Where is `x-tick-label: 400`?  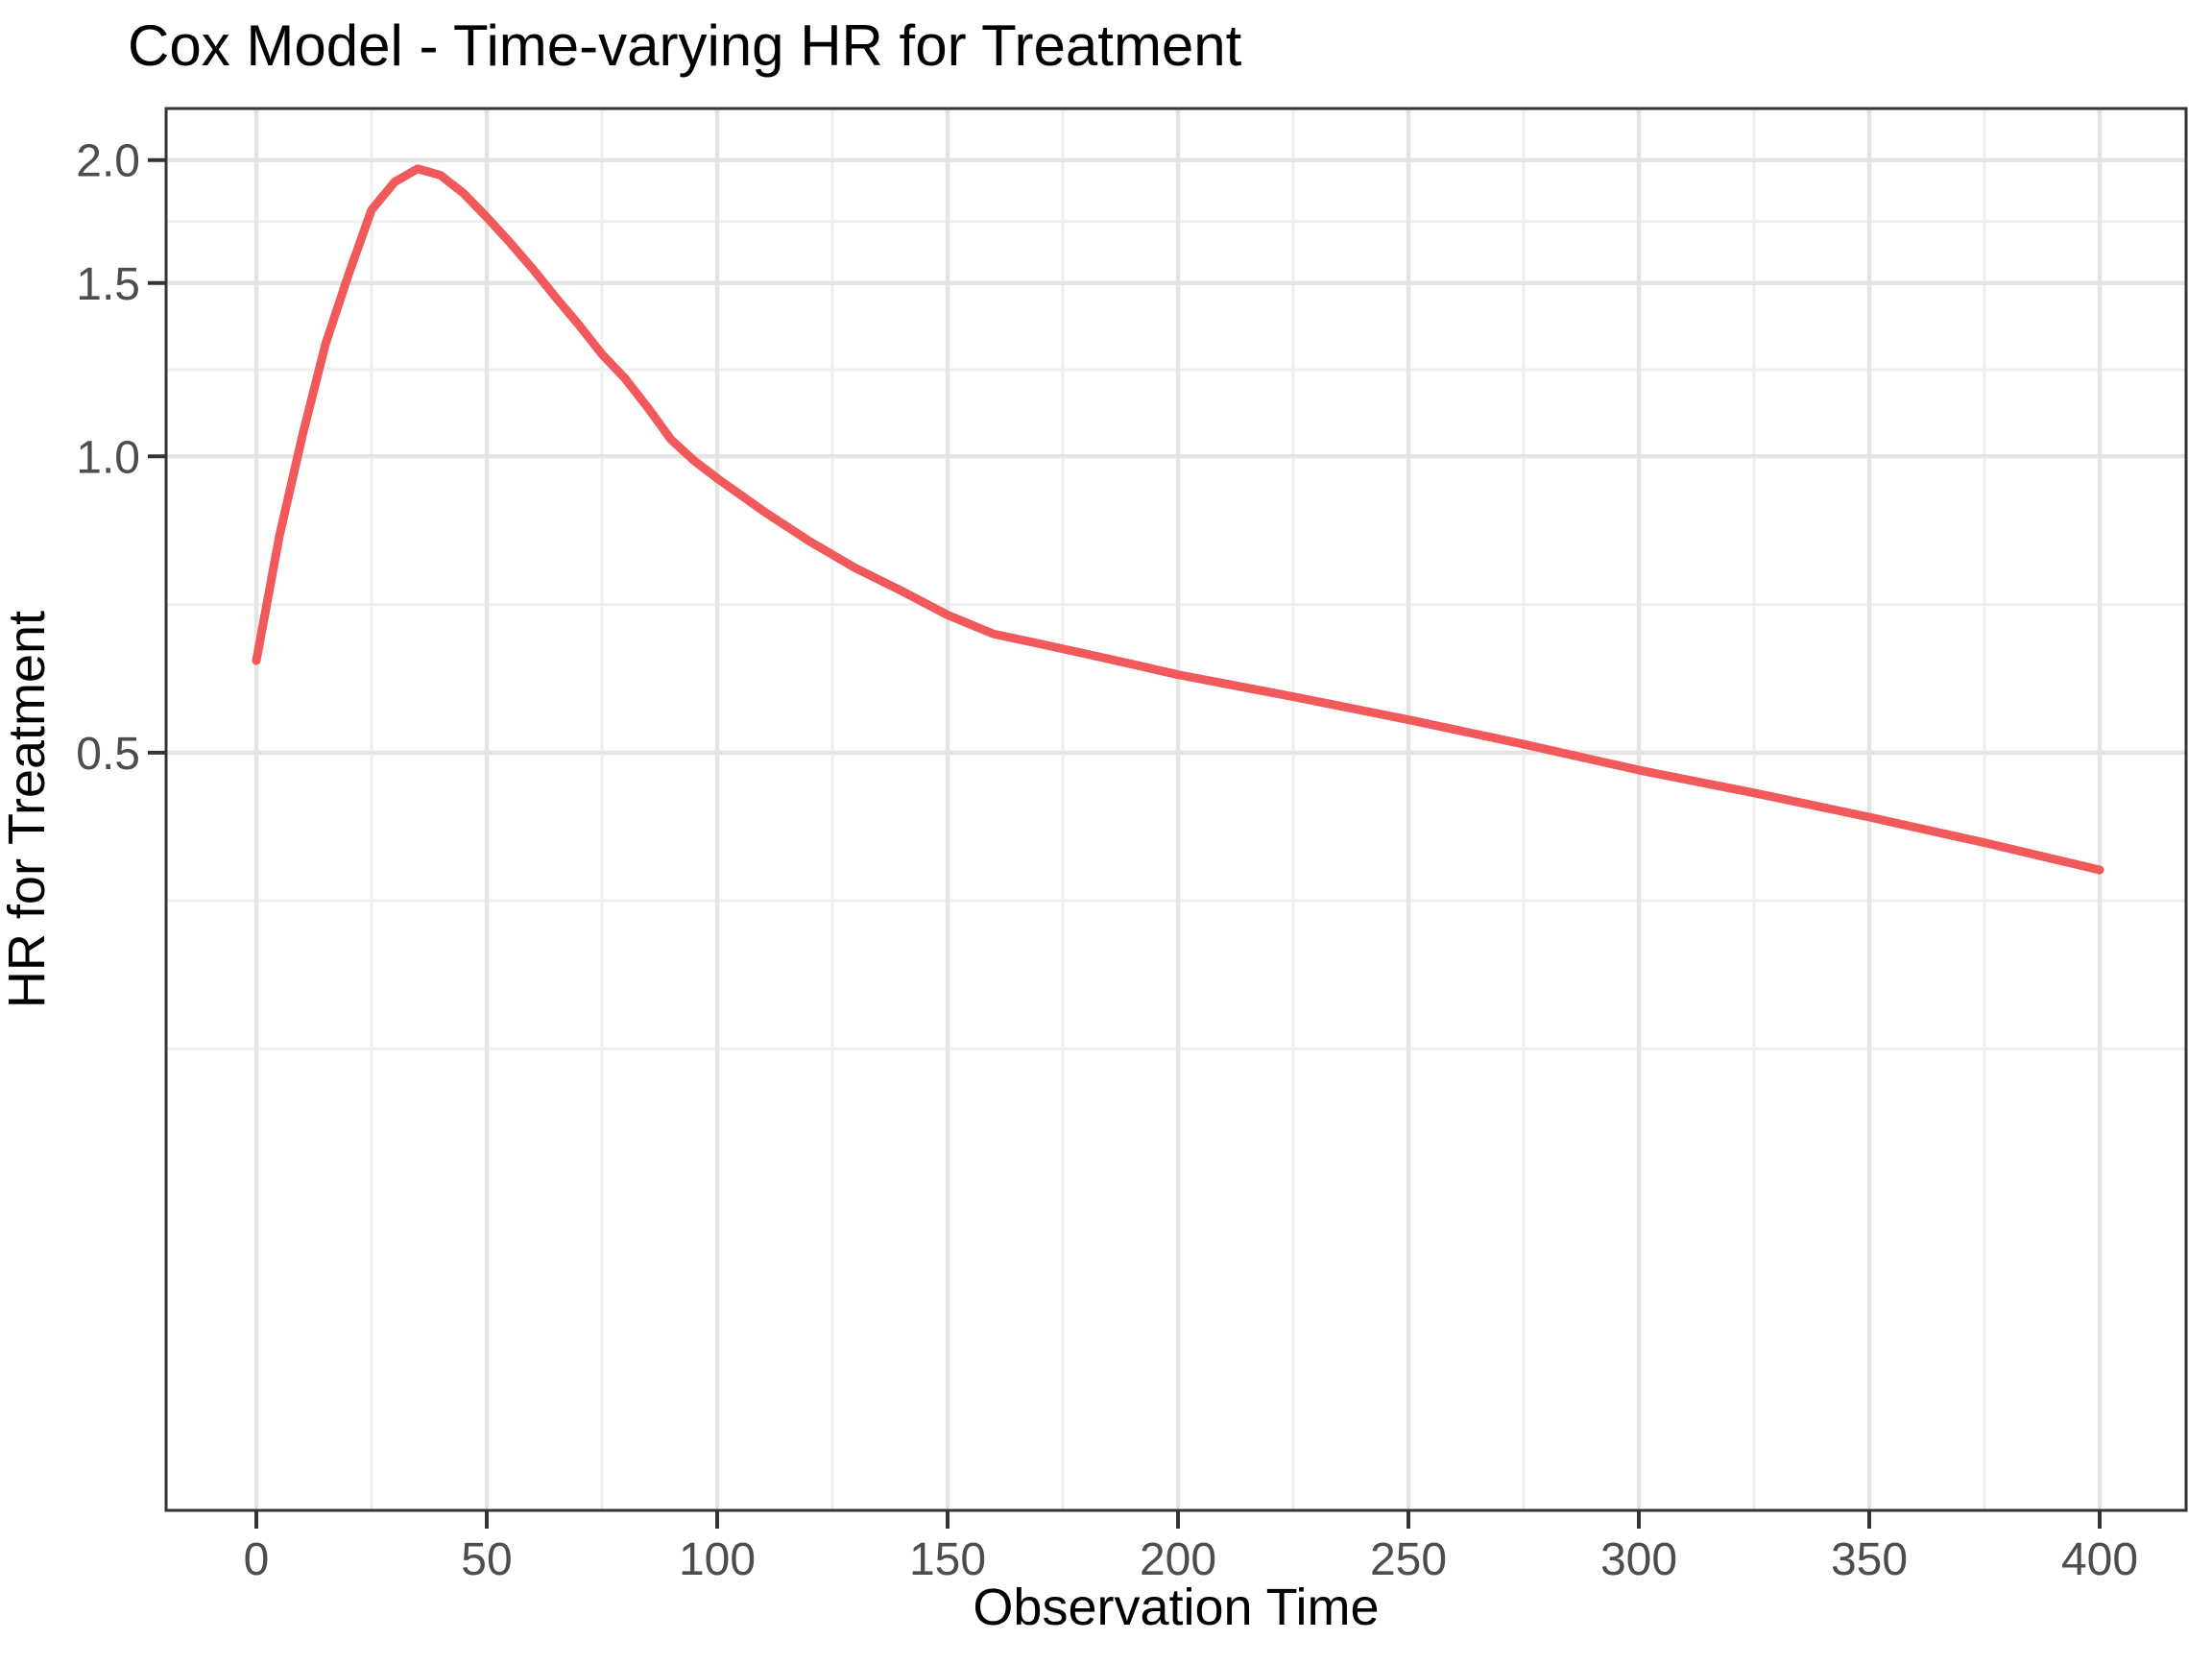 x-tick-label: 400 is located at coordinates (2100, 1560).